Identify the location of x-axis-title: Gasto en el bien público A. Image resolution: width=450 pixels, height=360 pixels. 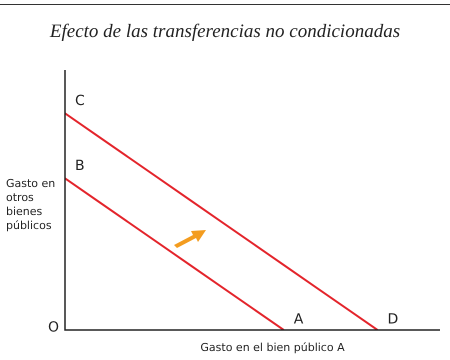
(273, 347).